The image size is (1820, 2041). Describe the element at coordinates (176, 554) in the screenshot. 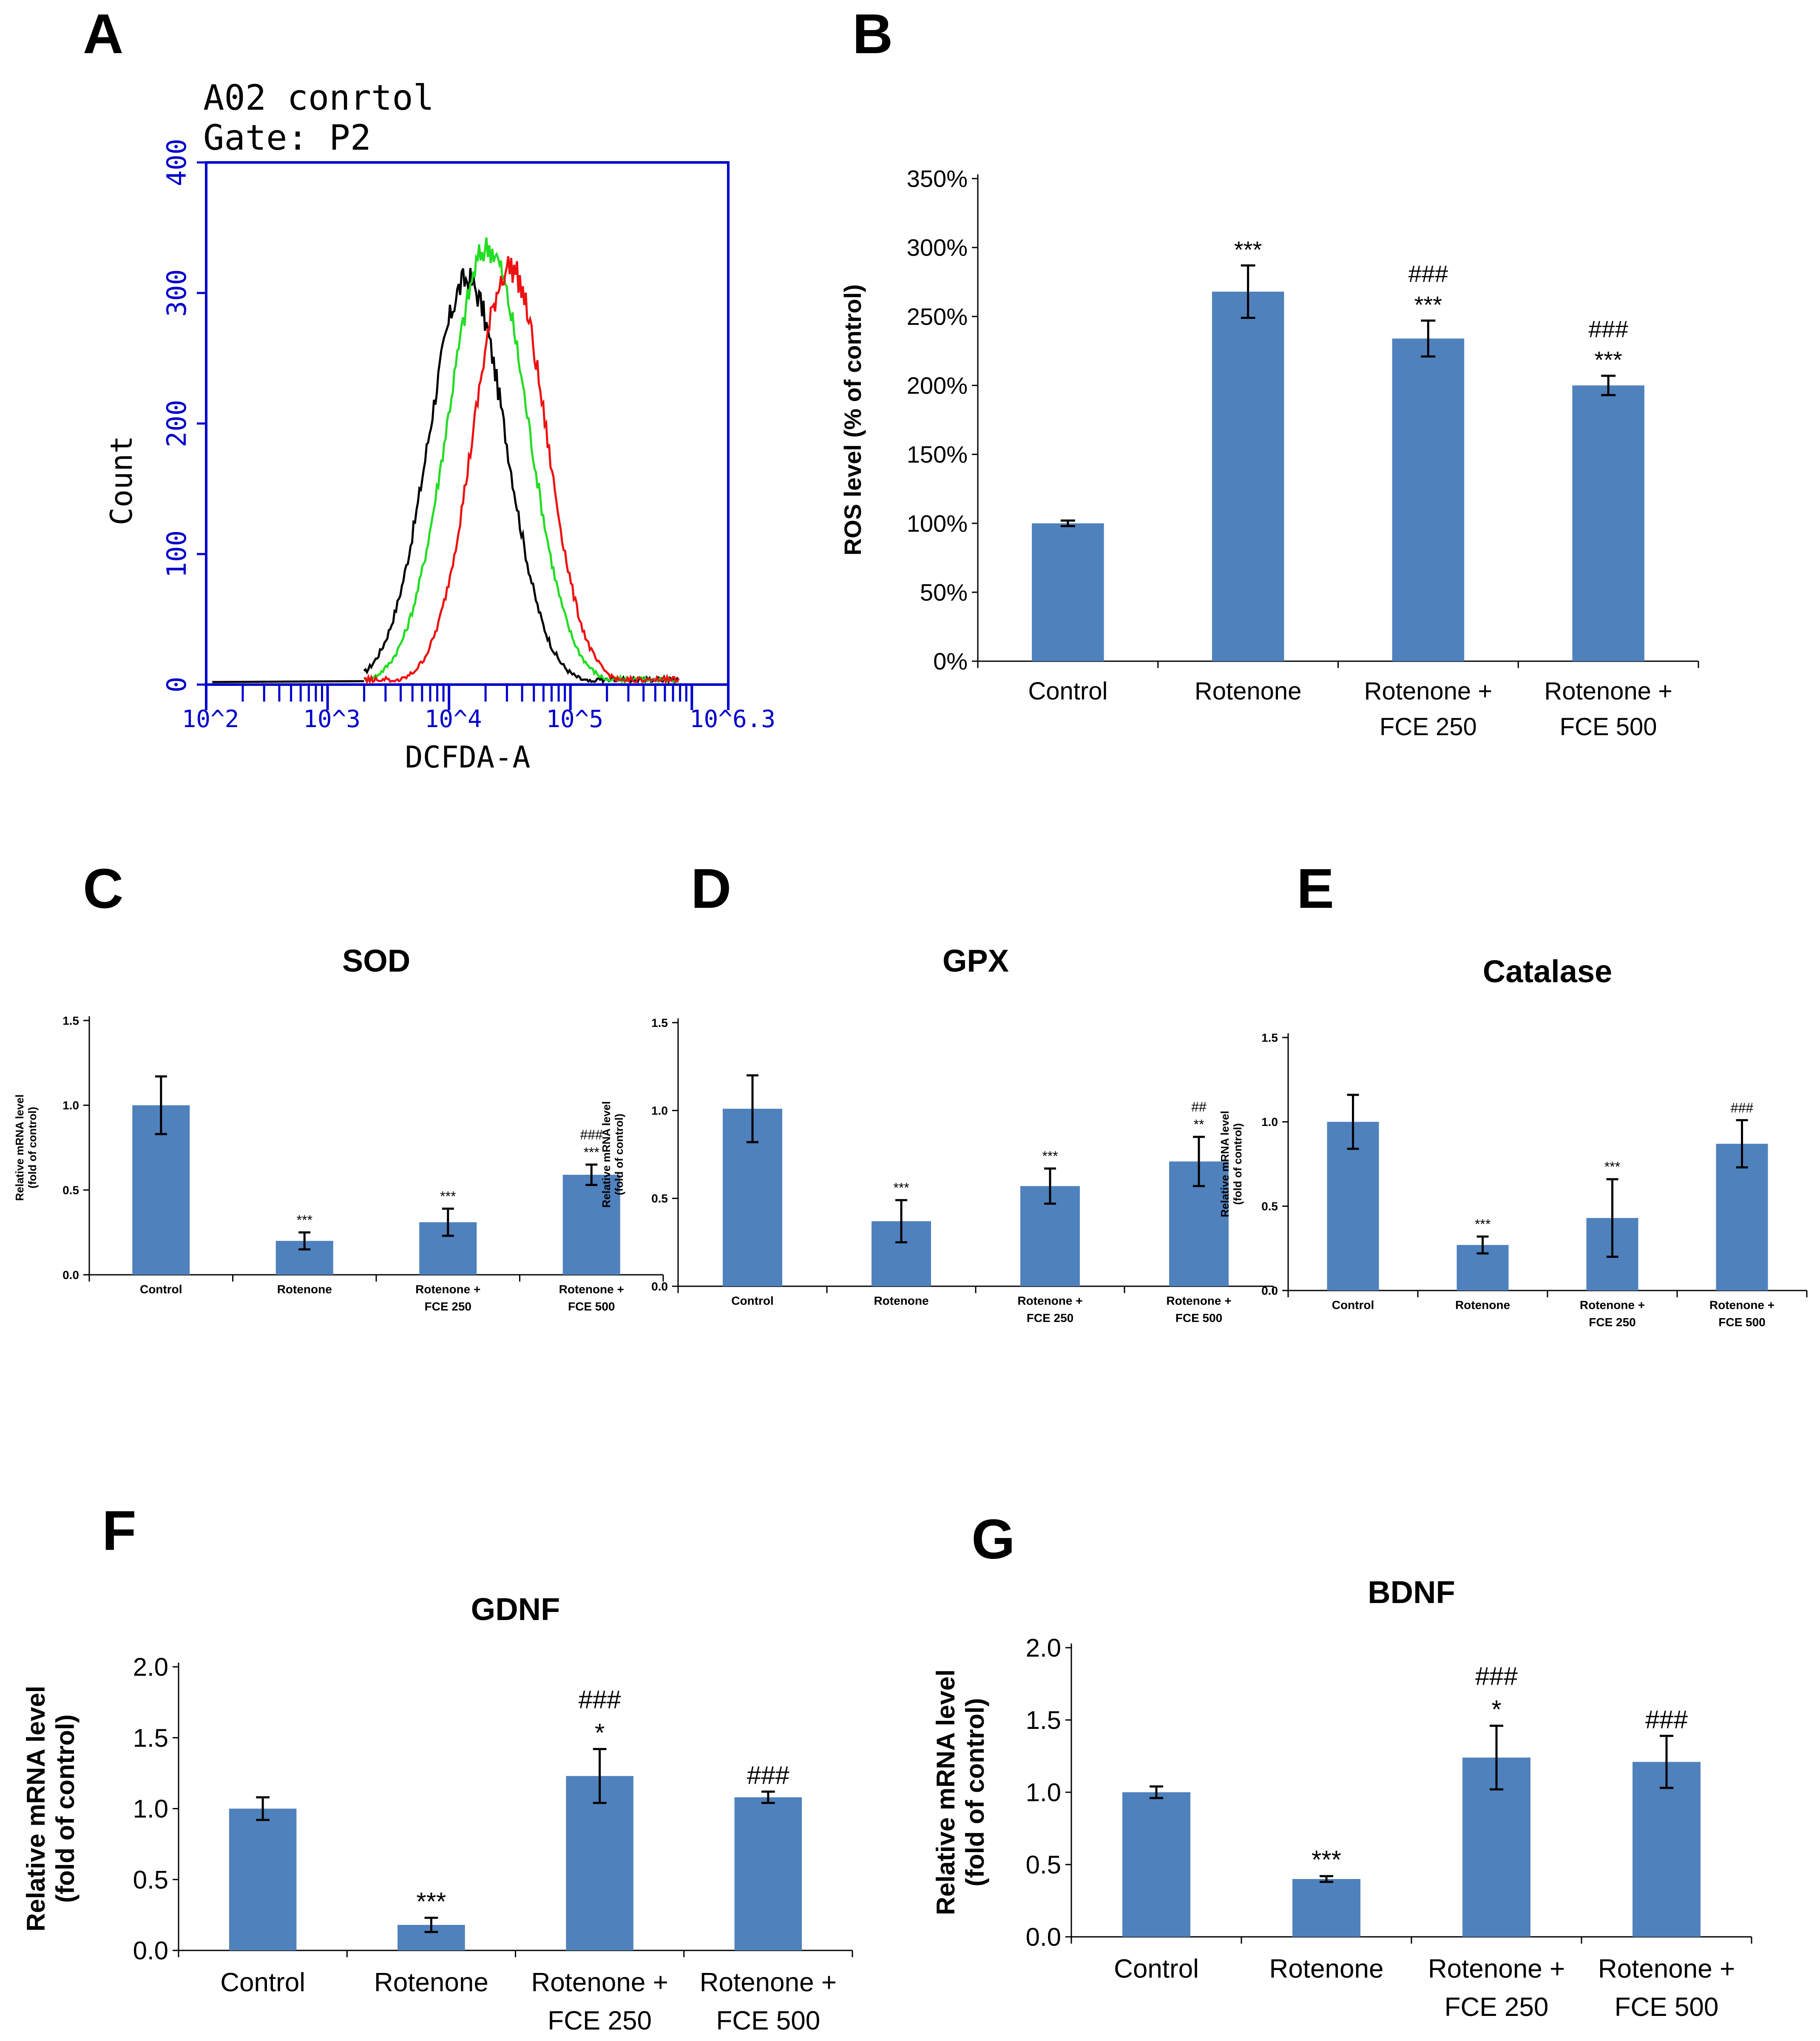

I see `histogram-y-tick-label: 100` at that location.